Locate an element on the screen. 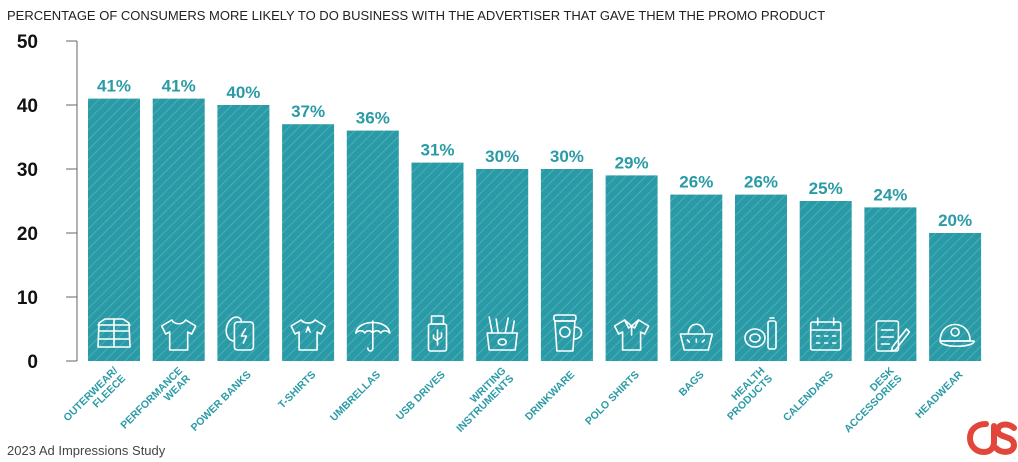  brand-logo is located at coordinates (992, 438).